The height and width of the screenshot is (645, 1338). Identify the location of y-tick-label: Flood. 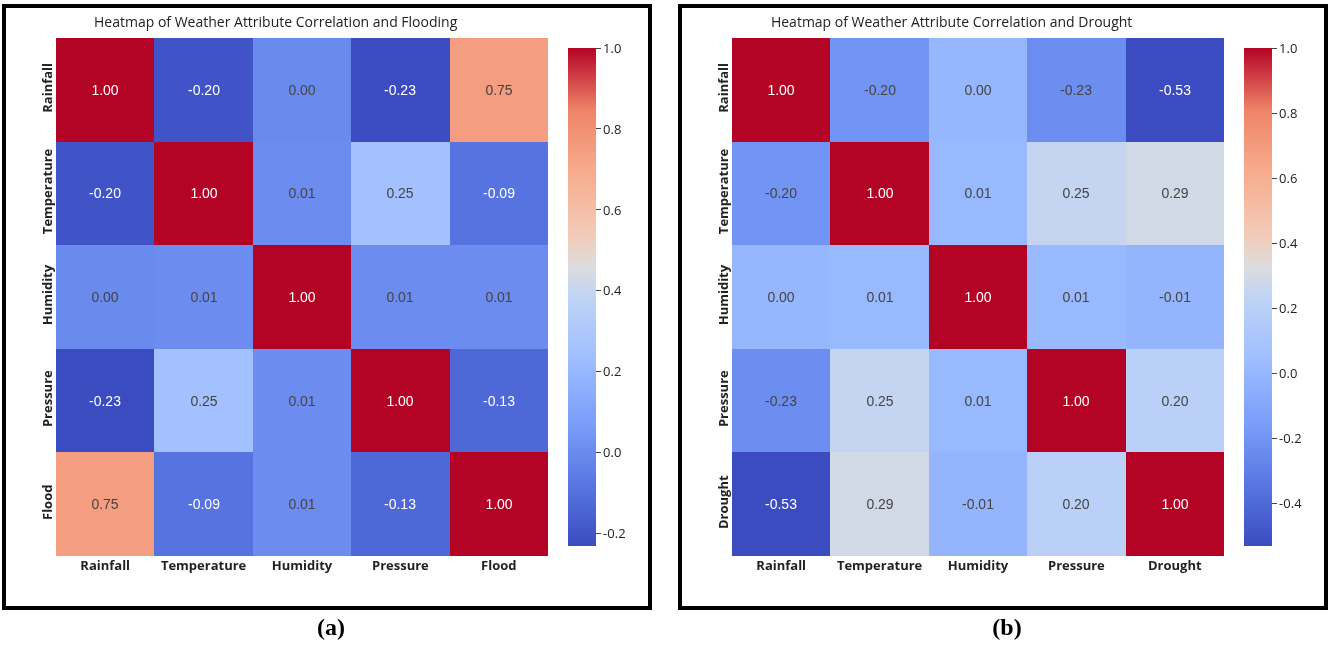
(47, 502).